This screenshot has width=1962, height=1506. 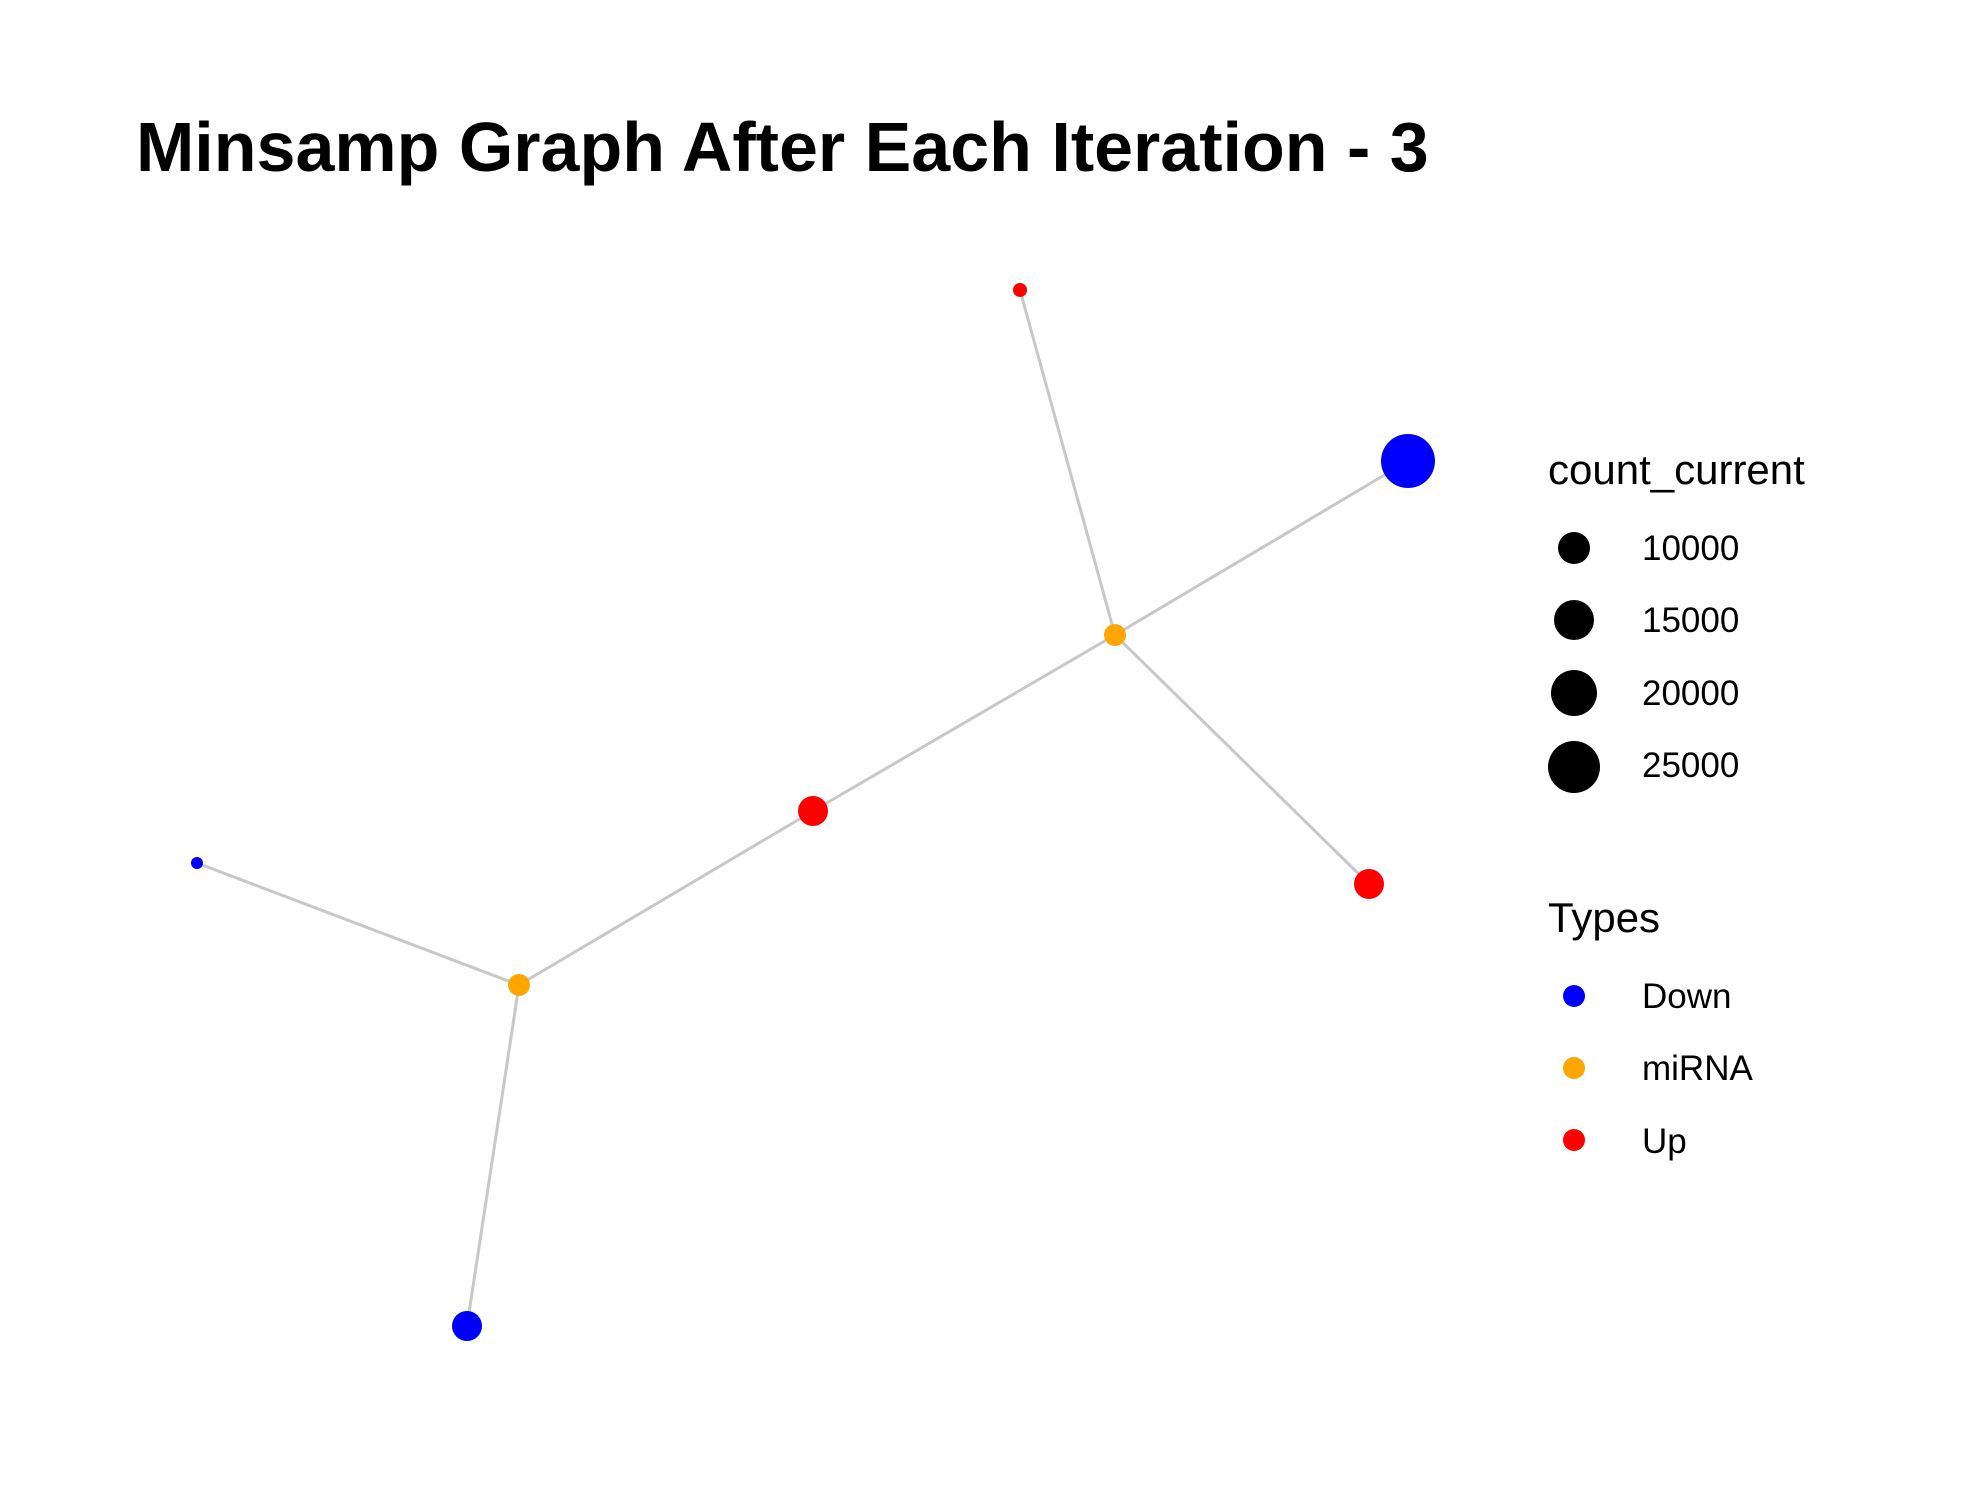 What do you see at coordinates (1691, 693) in the screenshot?
I see `size-label-20000: 20000` at bounding box center [1691, 693].